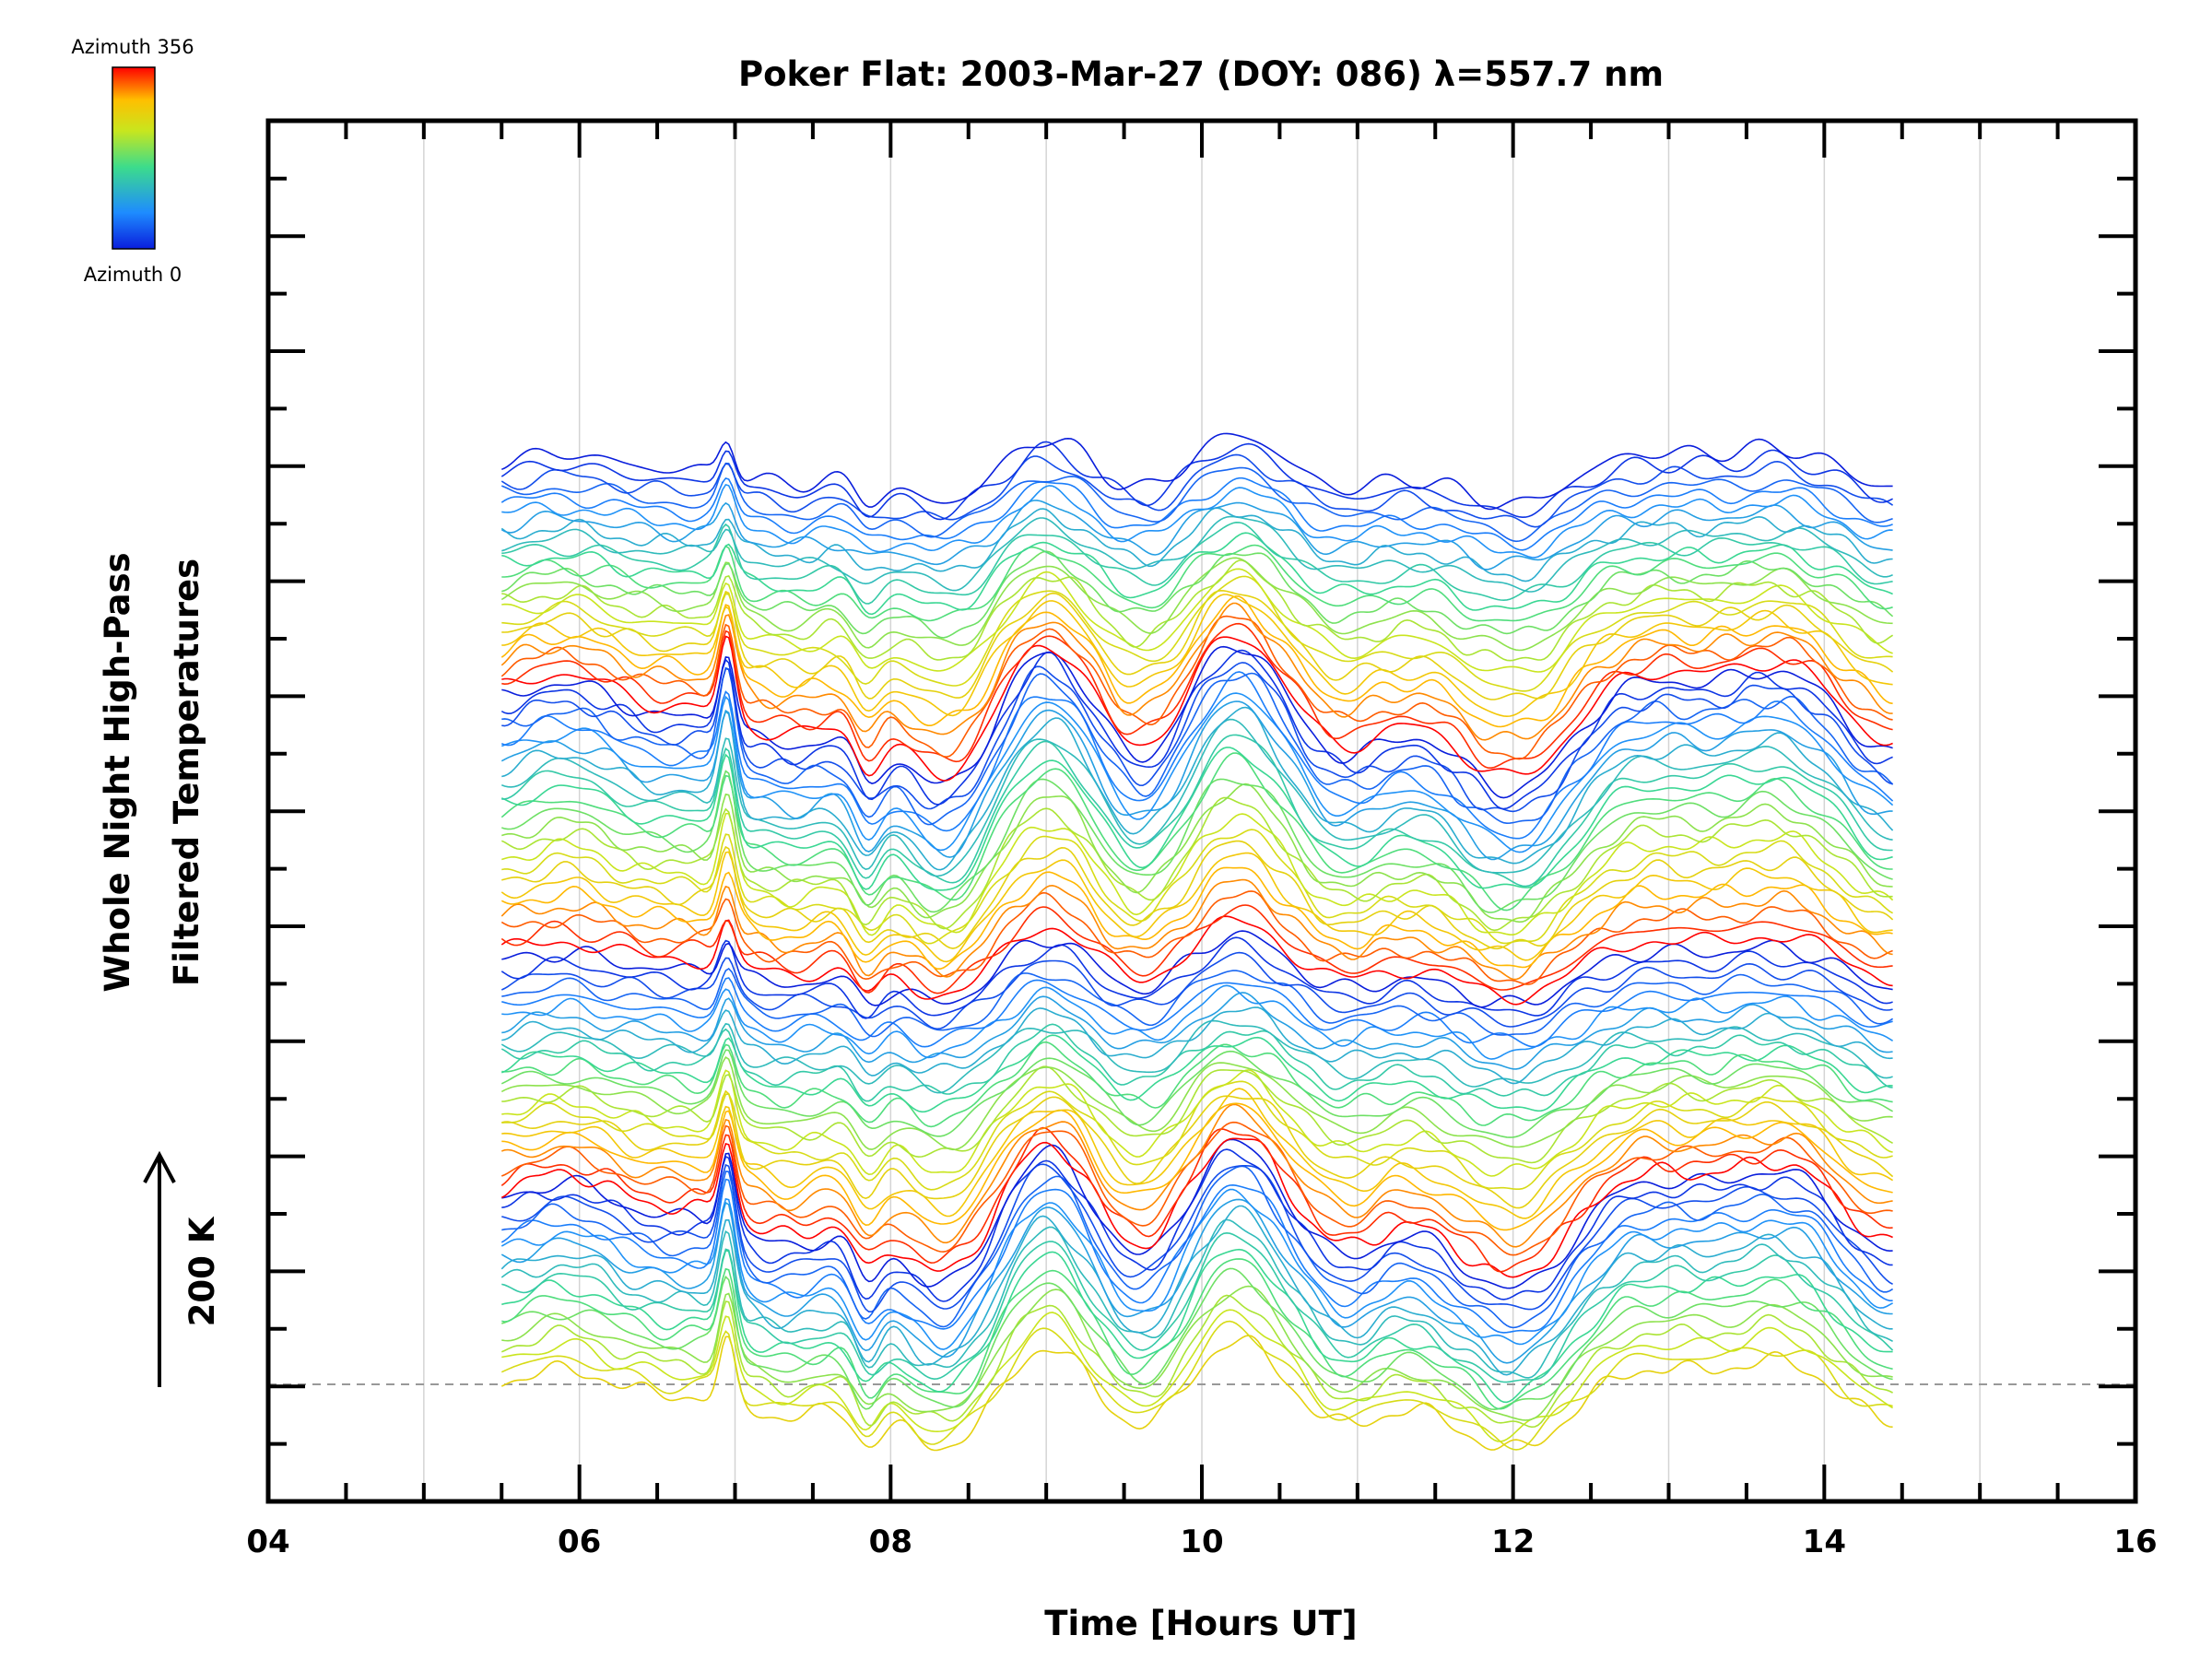 Image resolution: width=2212 pixels, height=1659 pixels. I want to click on colorbar: Azimuth 356 Azimuth 0, so click(132, 161).